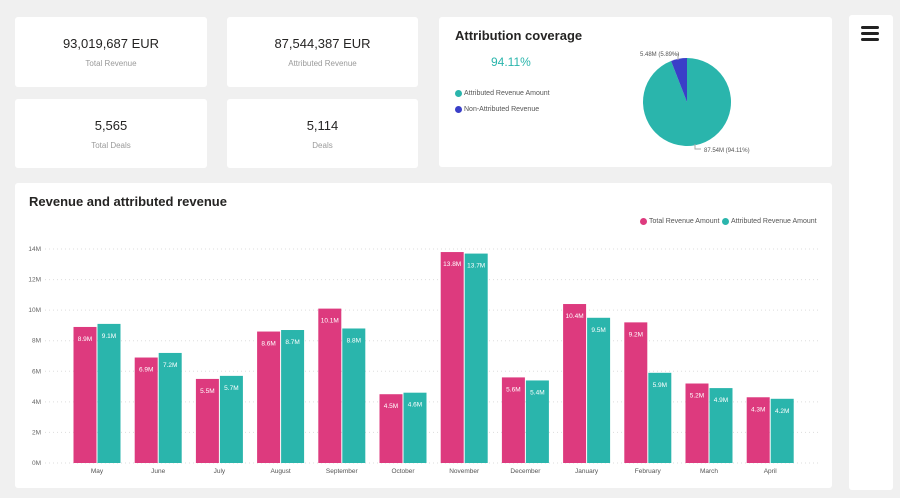  Describe the element at coordinates (587, 471) in the screenshot. I see `x-tick-label: January` at that location.